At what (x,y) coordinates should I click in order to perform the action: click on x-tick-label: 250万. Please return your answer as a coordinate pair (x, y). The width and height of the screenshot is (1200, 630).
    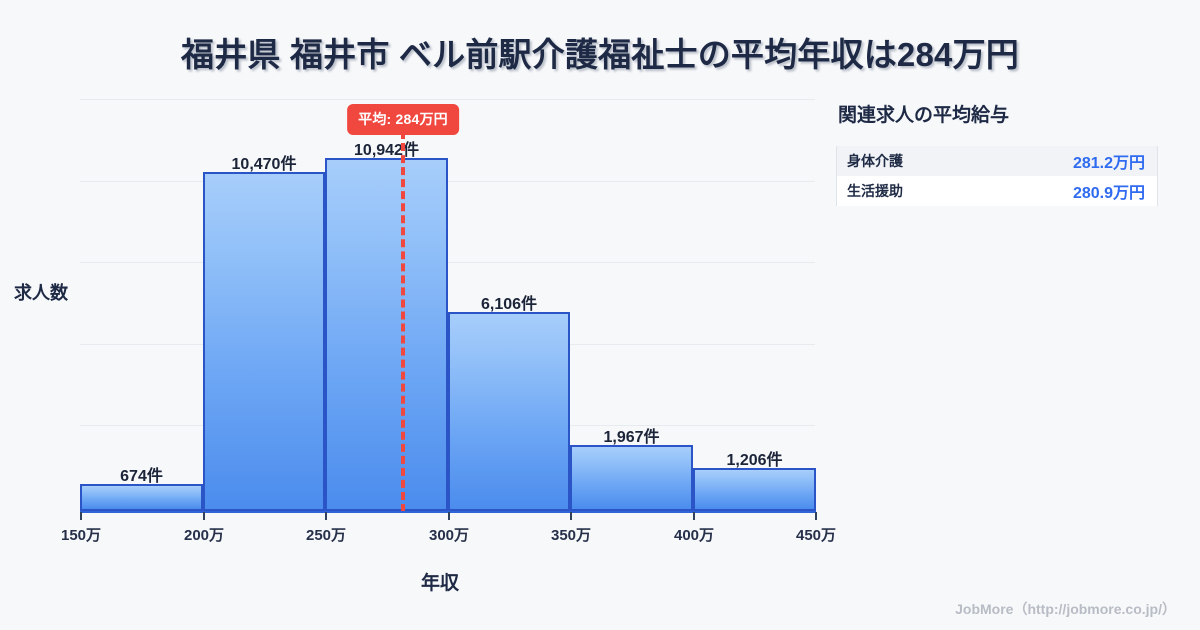
    Looking at the image, I should click on (326, 535).